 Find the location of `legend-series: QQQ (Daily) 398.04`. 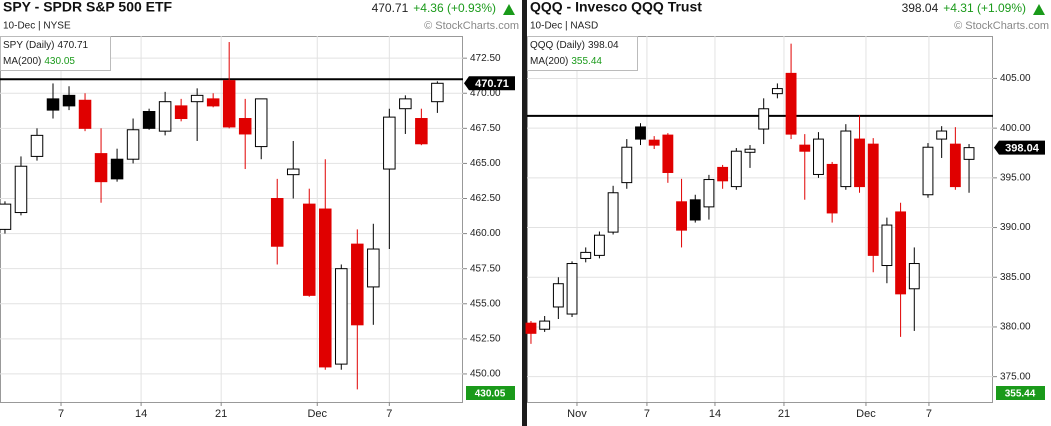

legend-series: QQQ (Daily) 398.04 is located at coordinates (574, 45).